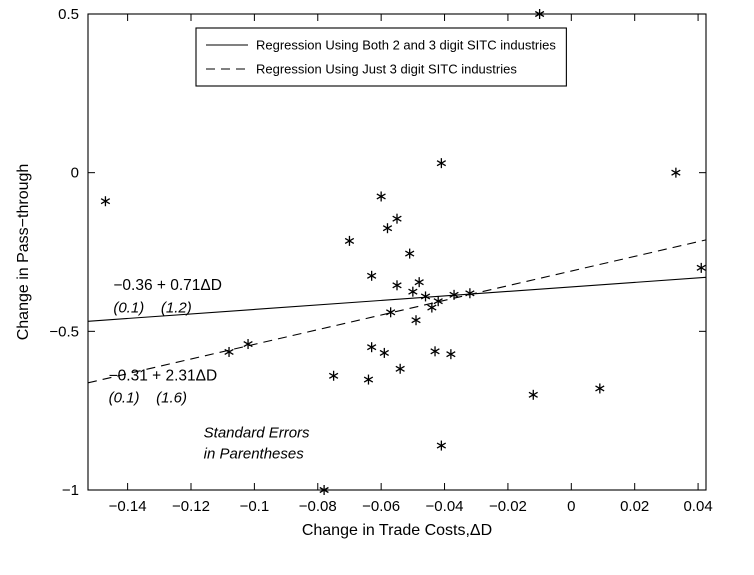 This screenshot has width=754, height=575. What do you see at coordinates (397, 299) in the screenshot?
I see `regression-line-both-2-and-3-digit` at bounding box center [397, 299].